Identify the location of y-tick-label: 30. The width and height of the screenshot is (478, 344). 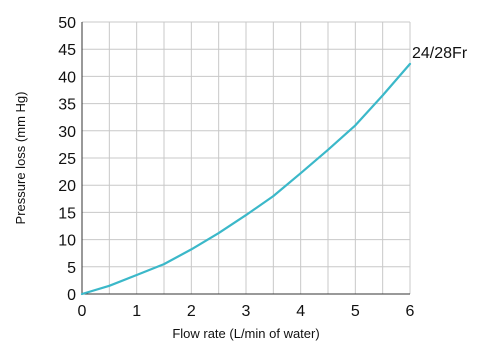
(67, 132).